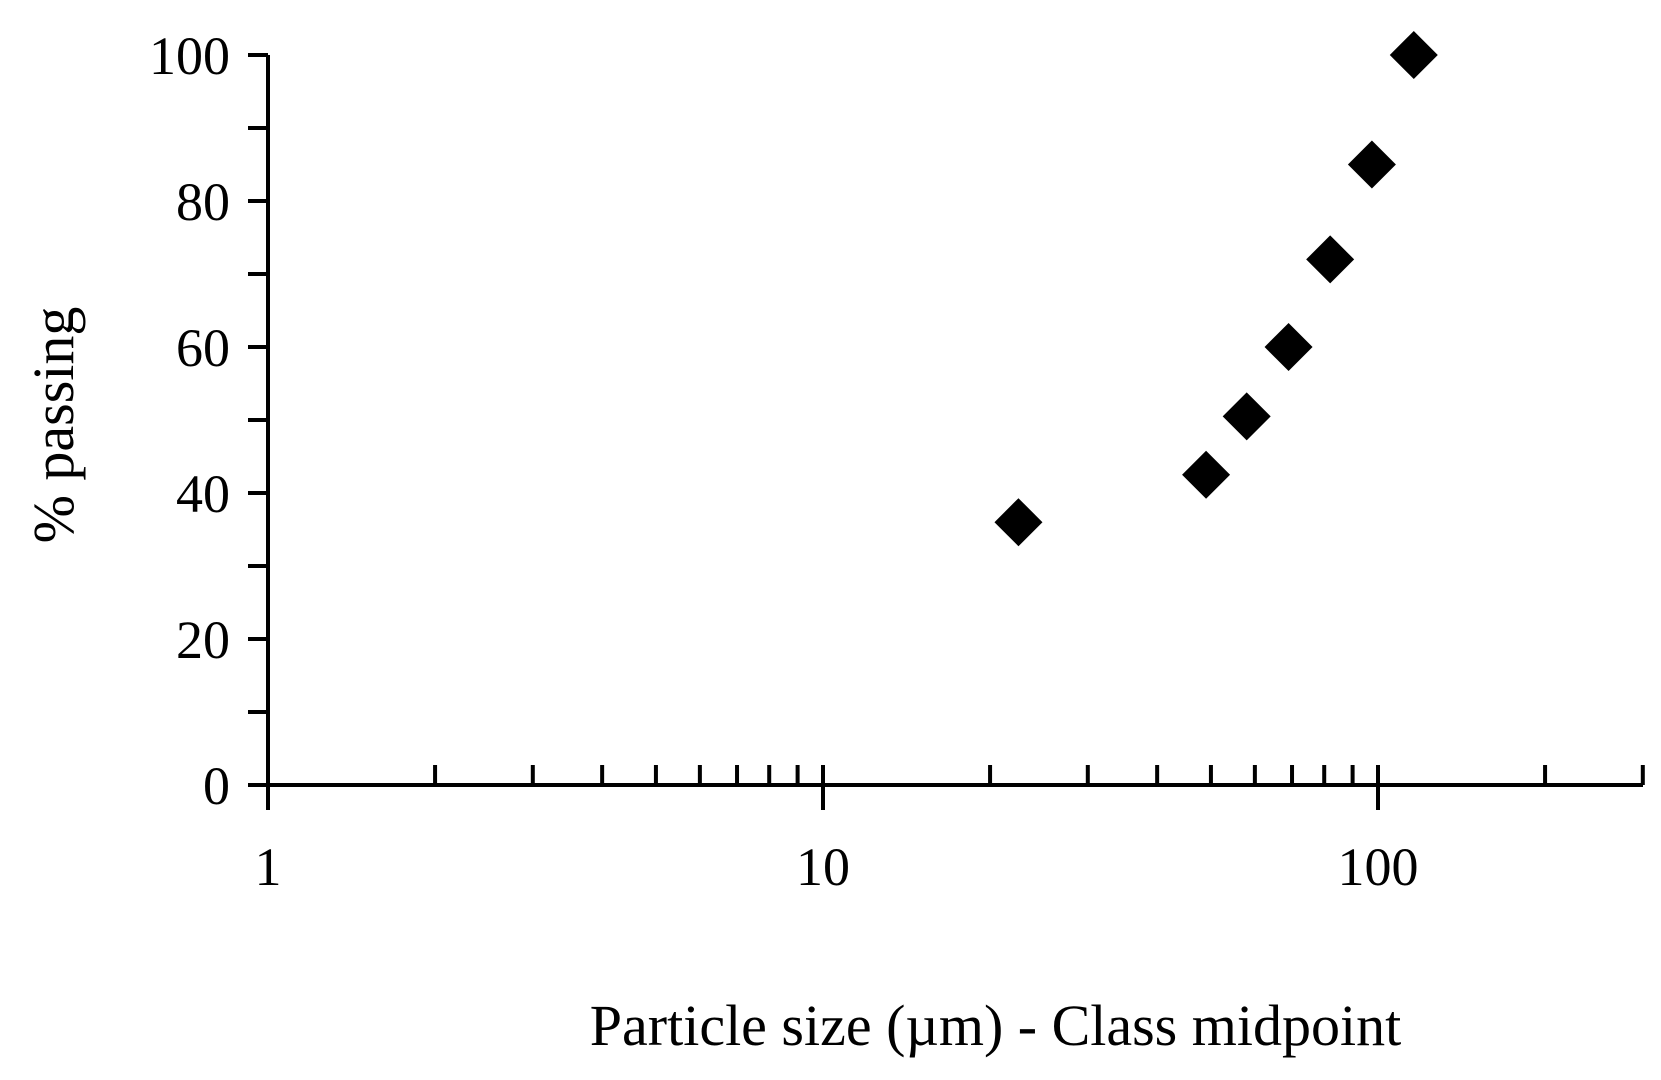 The image size is (1661, 1080). I want to click on y-tick-label: 100, so click(189, 56).